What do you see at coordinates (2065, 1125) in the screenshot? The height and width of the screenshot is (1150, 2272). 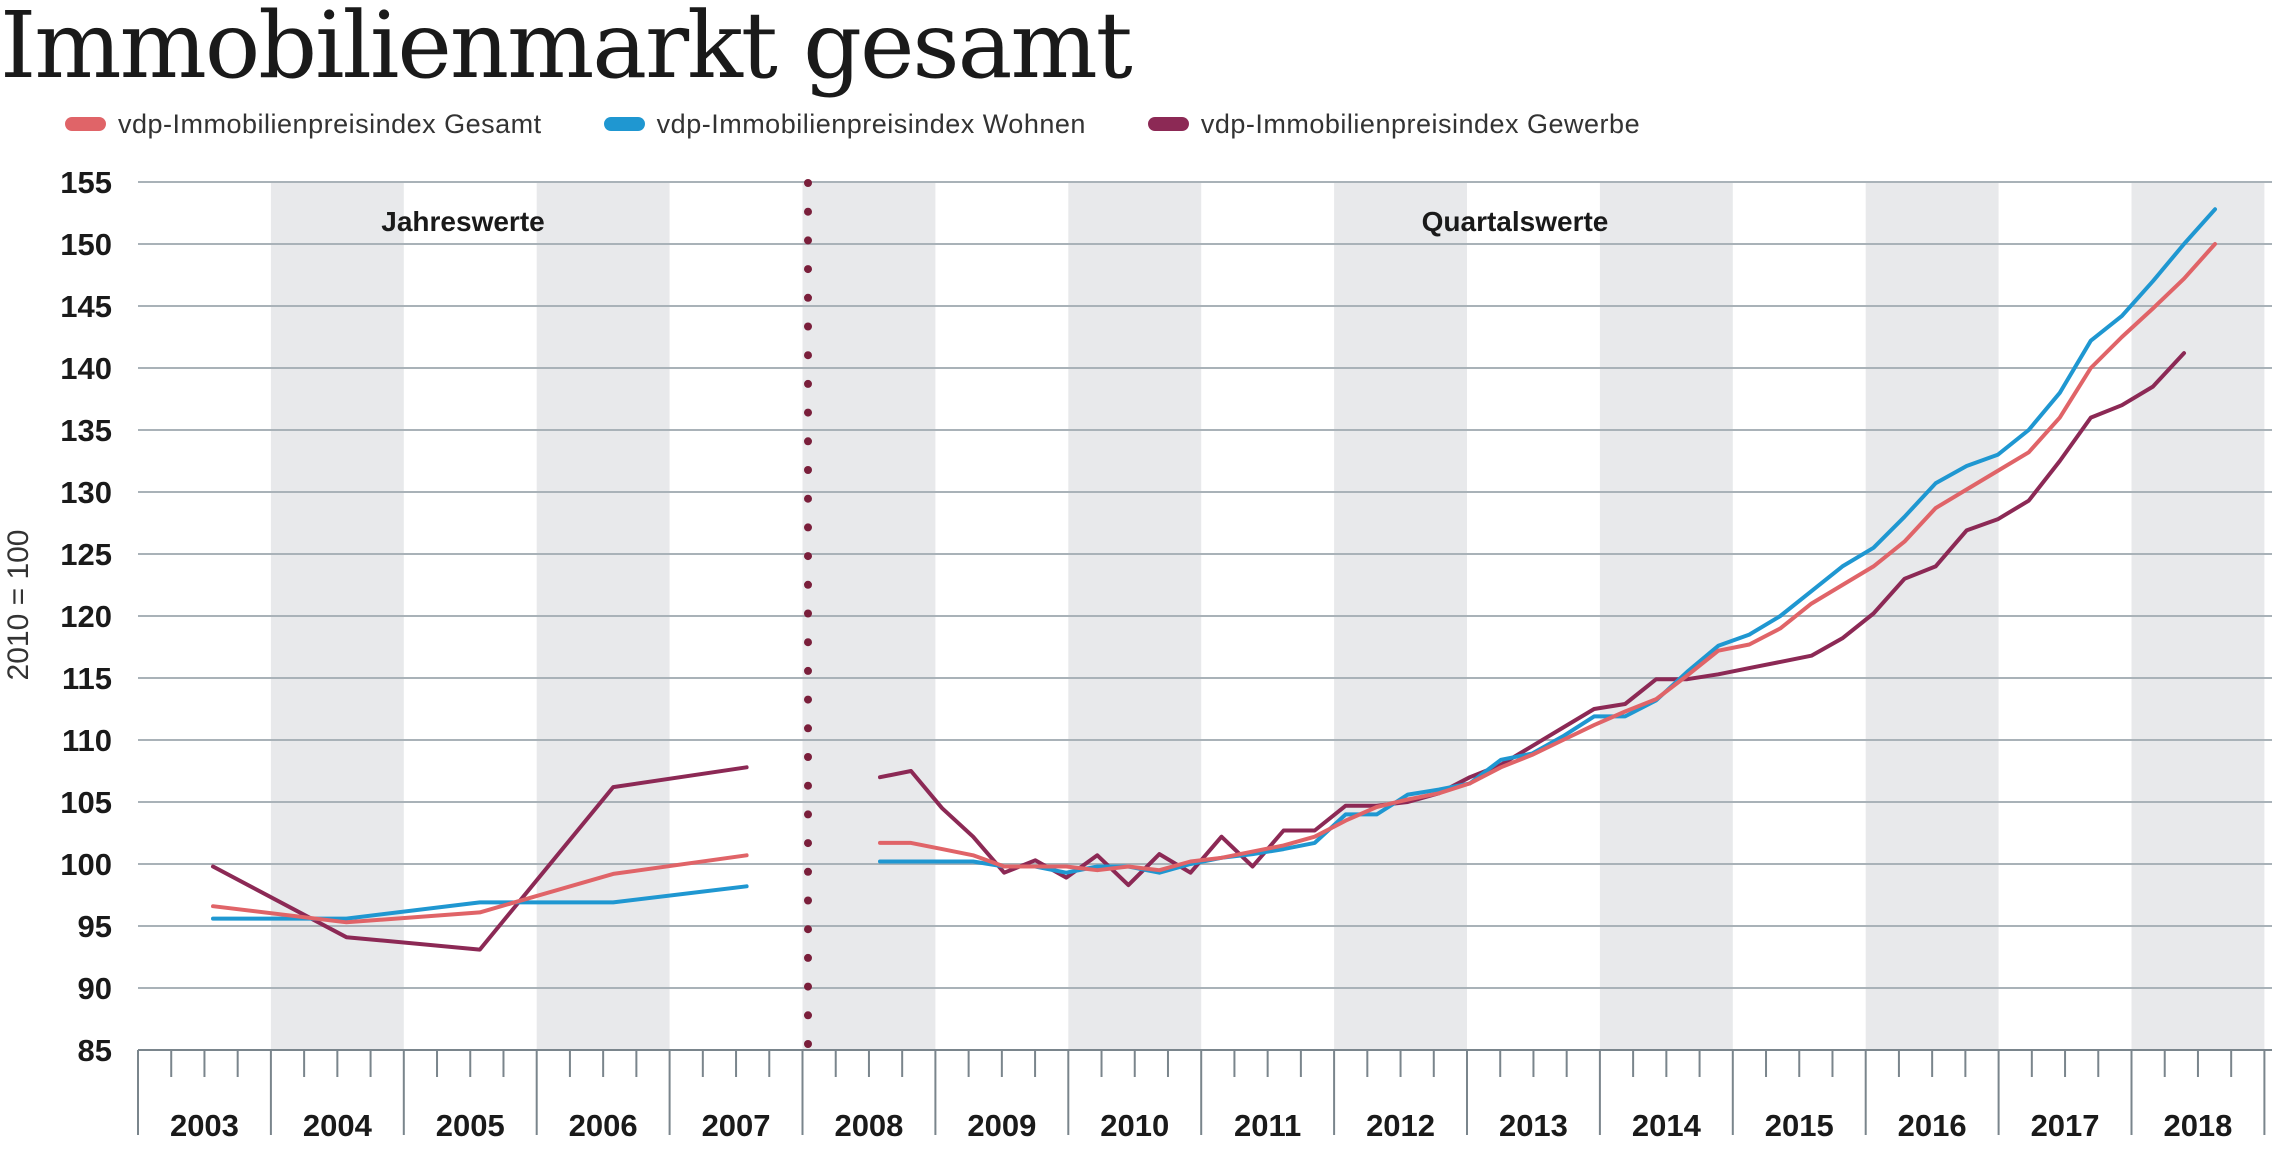 I see `x-tick-label-2017: 2017` at bounding box center [2065, 1125].